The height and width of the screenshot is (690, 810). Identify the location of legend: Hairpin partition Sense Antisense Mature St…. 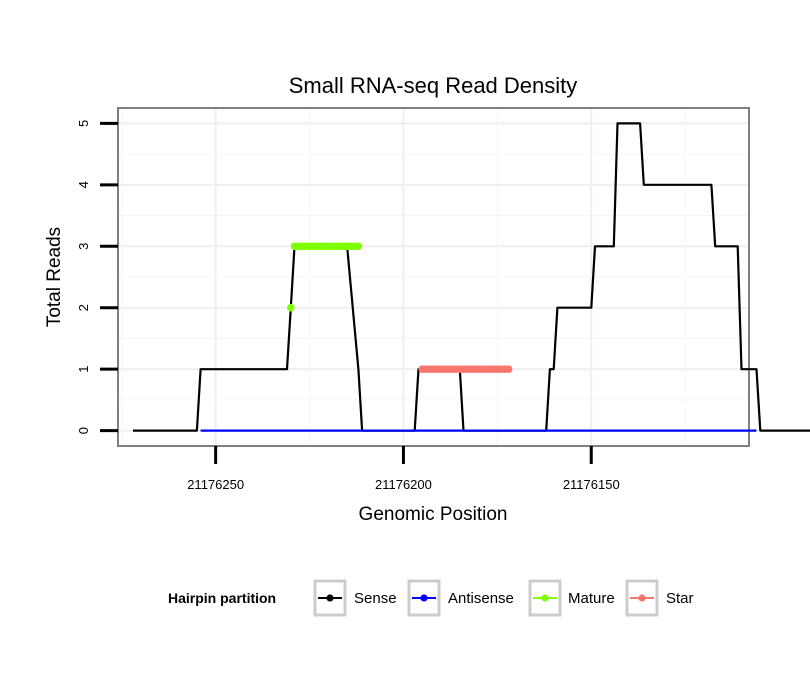
(431, 598).